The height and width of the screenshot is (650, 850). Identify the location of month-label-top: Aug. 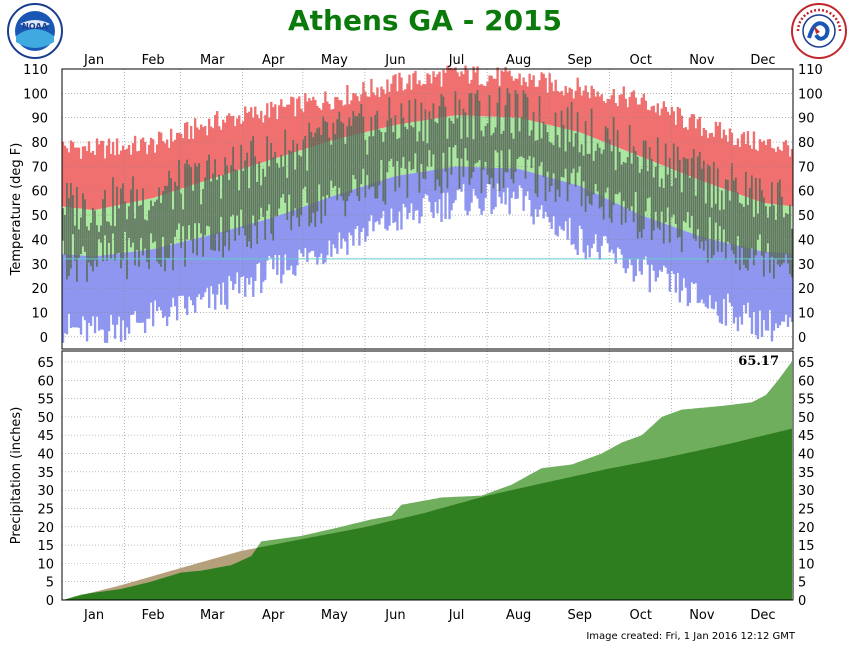
(518, 60).